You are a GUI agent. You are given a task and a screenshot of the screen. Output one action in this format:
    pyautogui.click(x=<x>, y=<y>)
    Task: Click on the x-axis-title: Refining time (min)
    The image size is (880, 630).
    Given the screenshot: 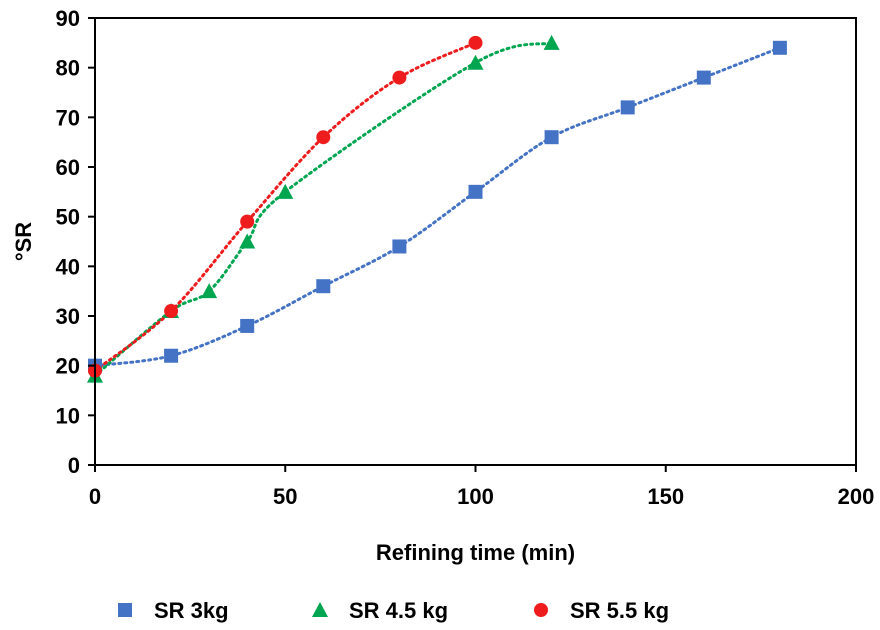 What is the action you would take?
    pyautogui.click(x=475, y=552)
    